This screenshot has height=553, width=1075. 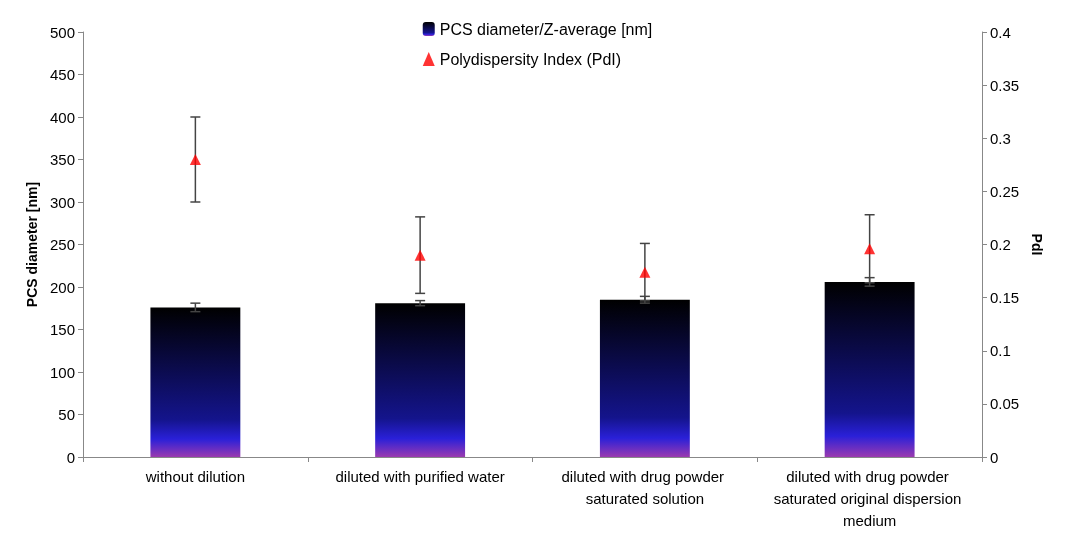 I want to click on y2-tick-label: 0.15, so click(x=1005, y=298).